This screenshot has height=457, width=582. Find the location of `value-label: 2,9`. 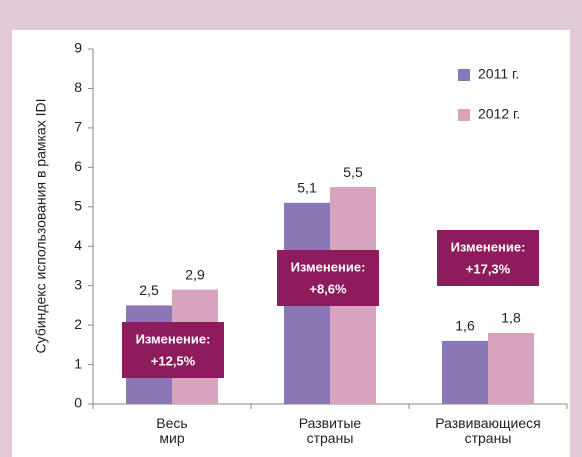

value-label: 2,9 is located at coordinates (195, 274).